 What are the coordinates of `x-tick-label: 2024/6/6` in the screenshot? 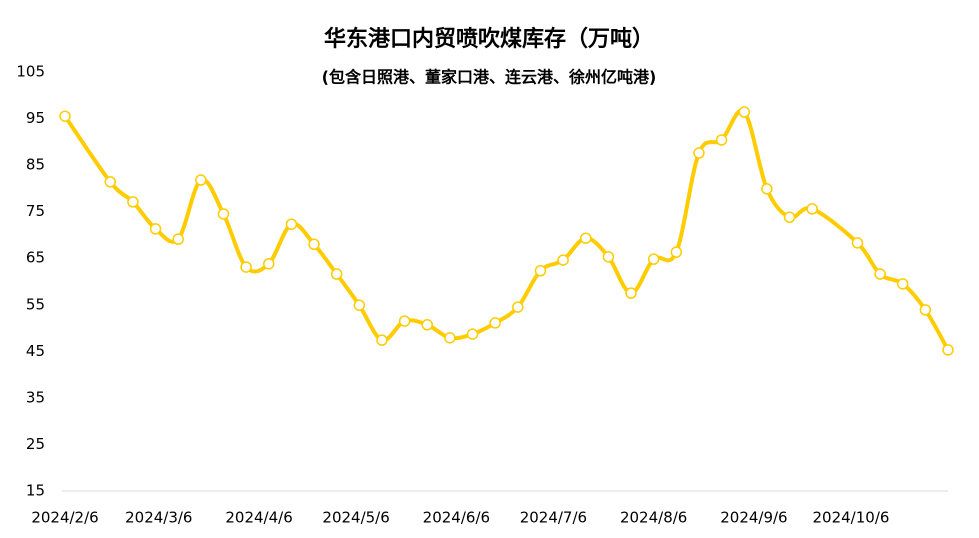 It's located at (456, 518).